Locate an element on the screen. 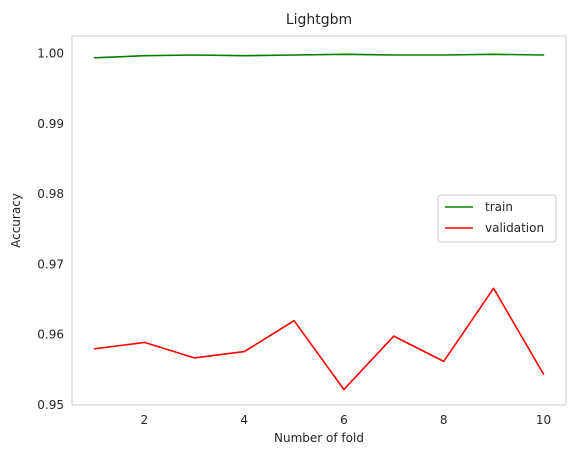 The width and height of the screenshot is (576, 459). legend-label-train: train is located at coordinates (499, 207).